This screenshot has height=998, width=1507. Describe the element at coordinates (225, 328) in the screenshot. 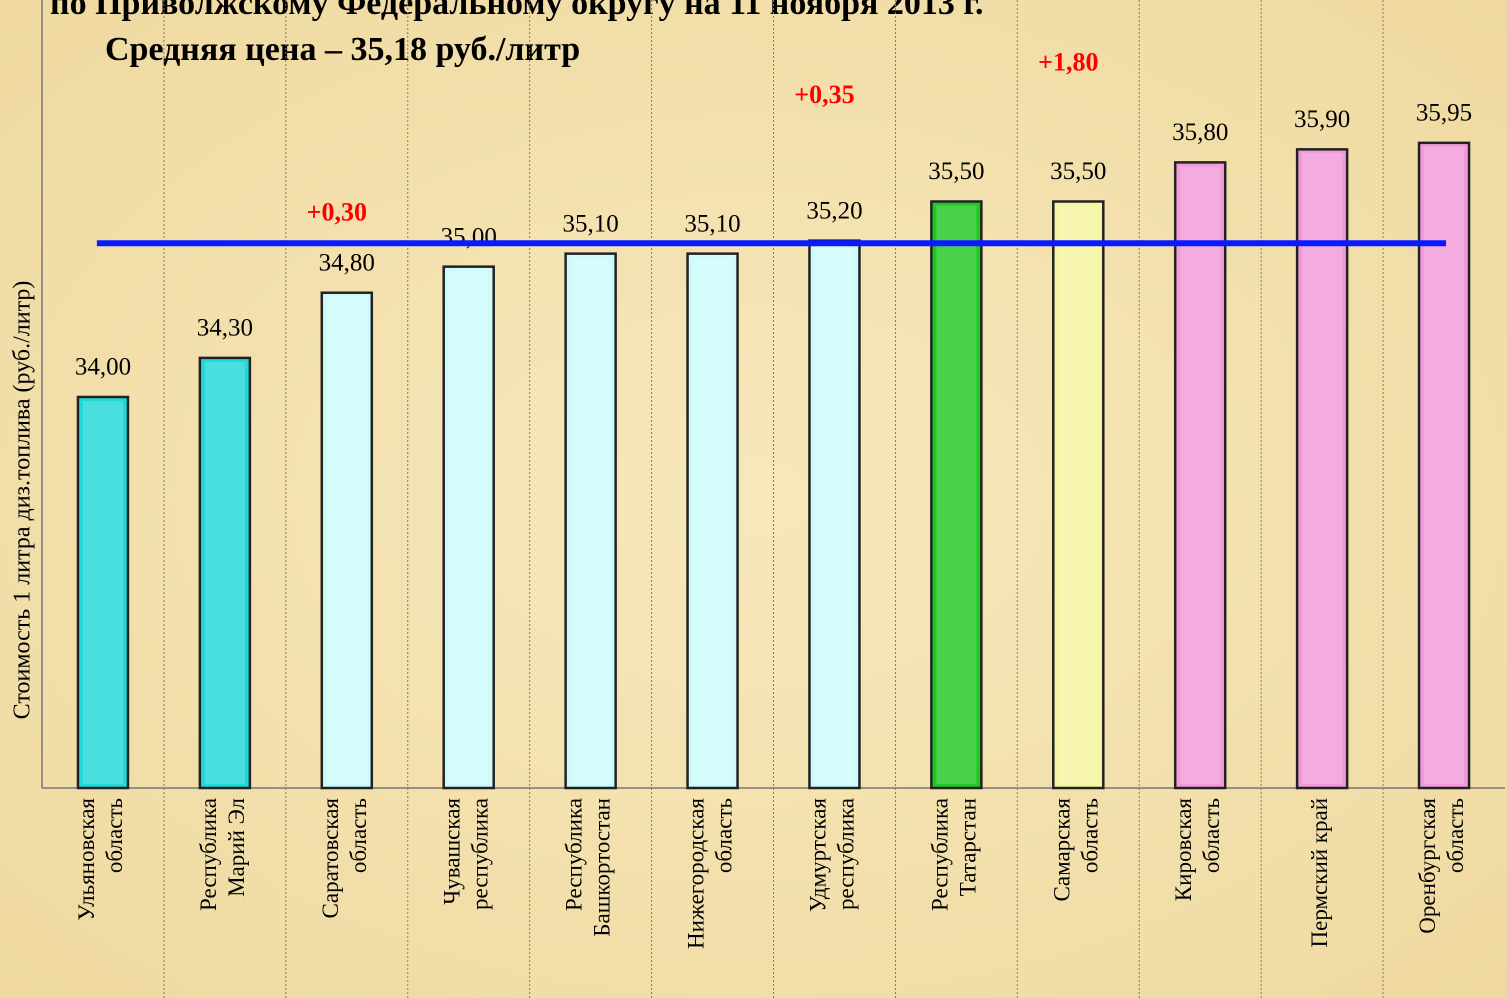

I see `value-label: 34,30` at that location.